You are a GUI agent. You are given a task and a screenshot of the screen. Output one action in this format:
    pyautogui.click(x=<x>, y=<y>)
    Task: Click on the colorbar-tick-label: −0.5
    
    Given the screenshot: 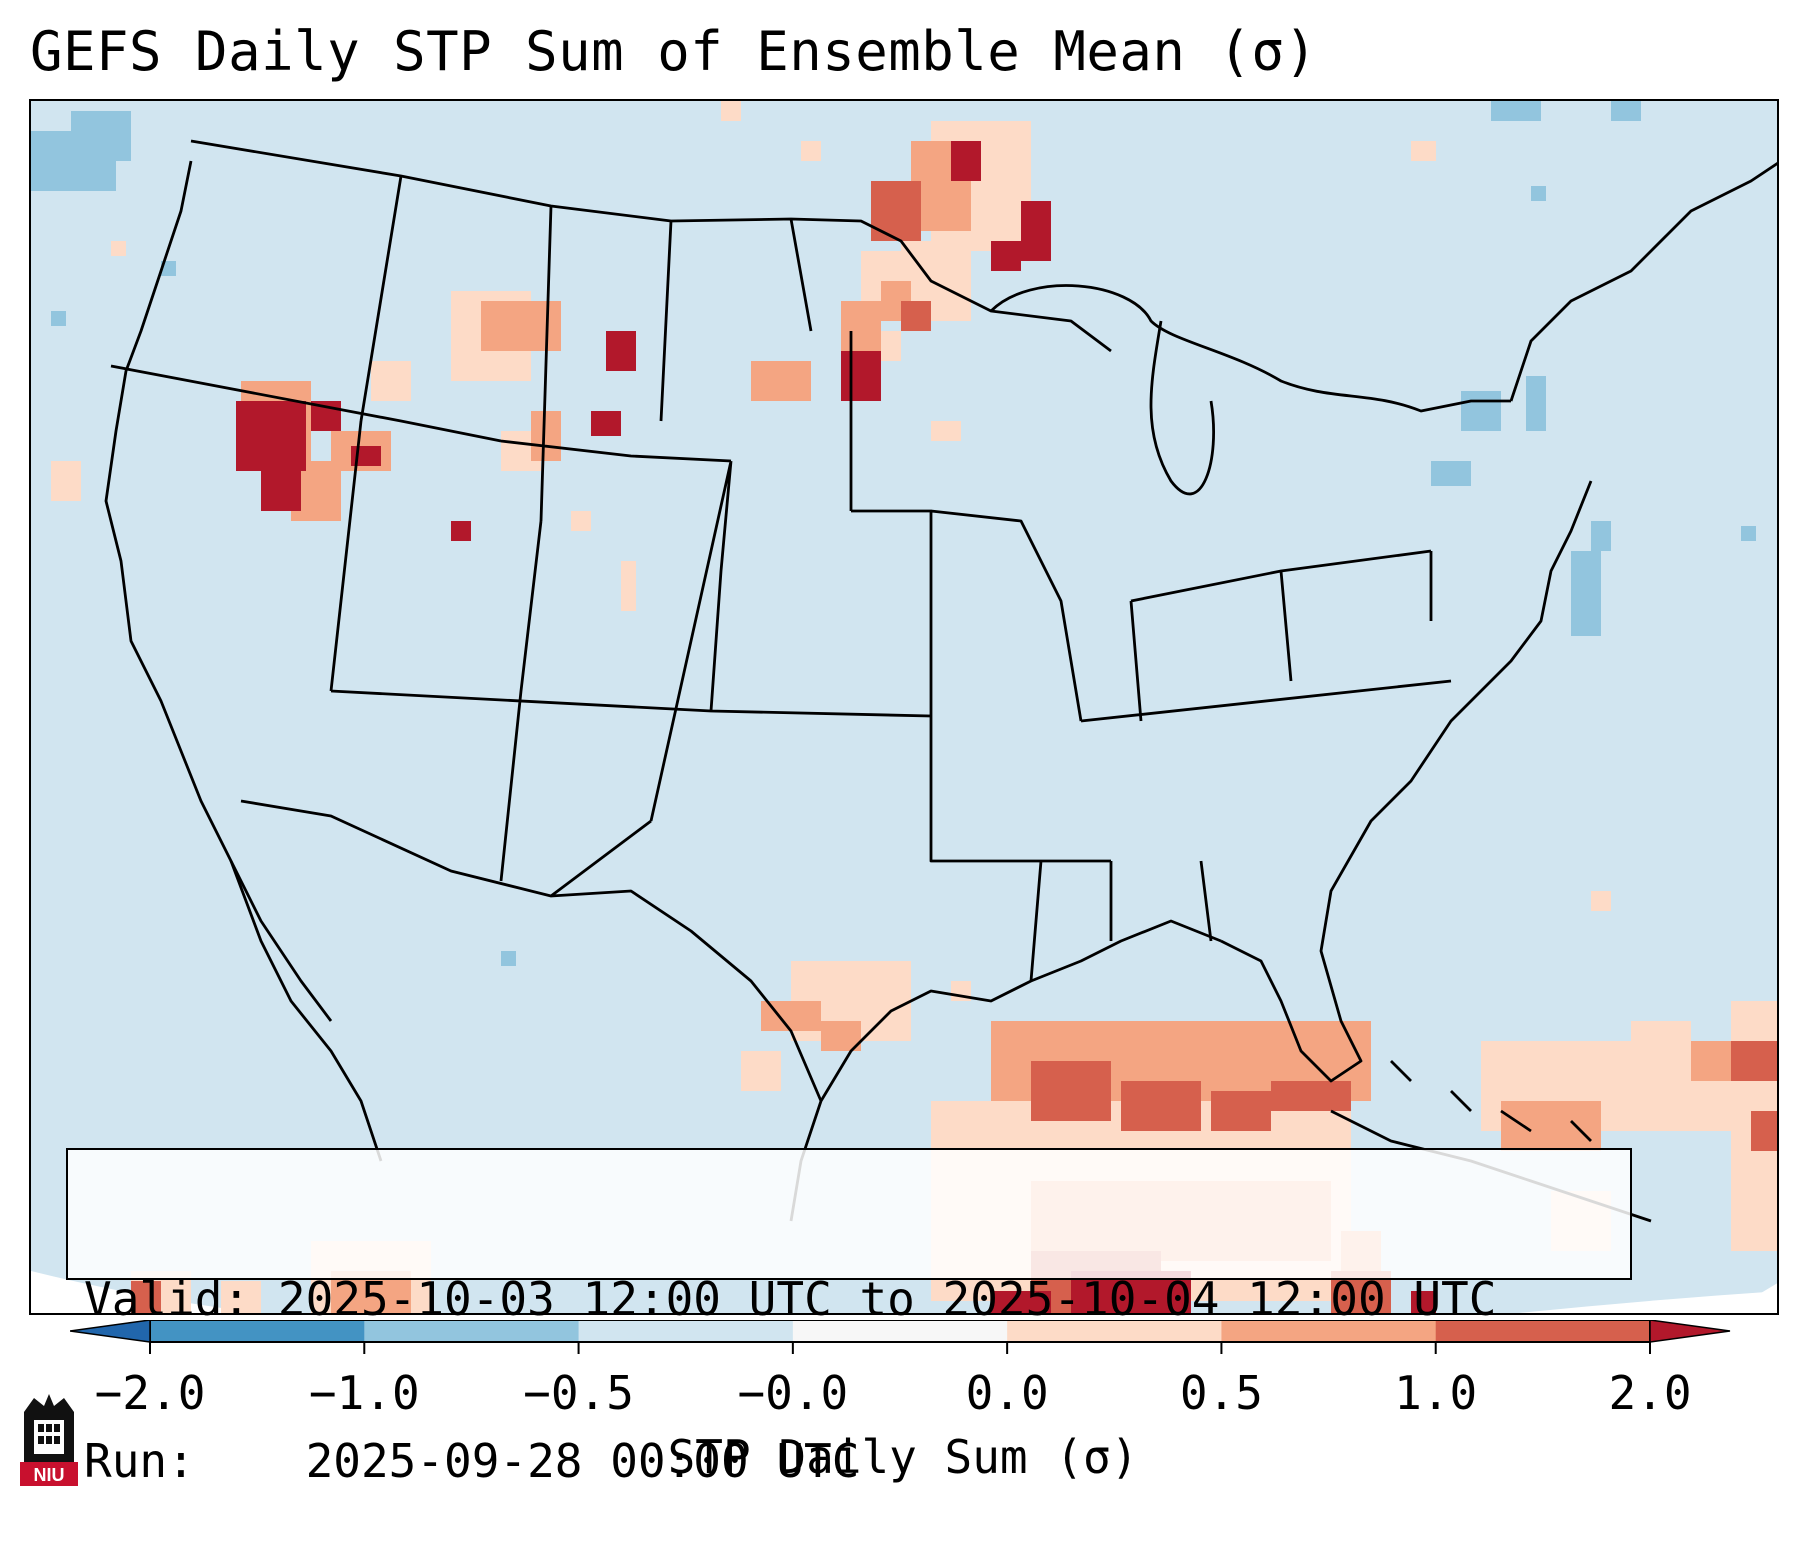 What is the action you would take?
    pyautogui.click(x=578, y=1393)
    